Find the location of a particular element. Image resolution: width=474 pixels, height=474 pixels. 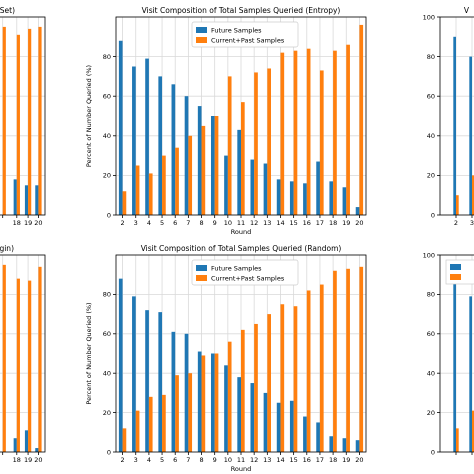

legend: Future Samples Current+Past Samples is located at coordinates (245, 272).